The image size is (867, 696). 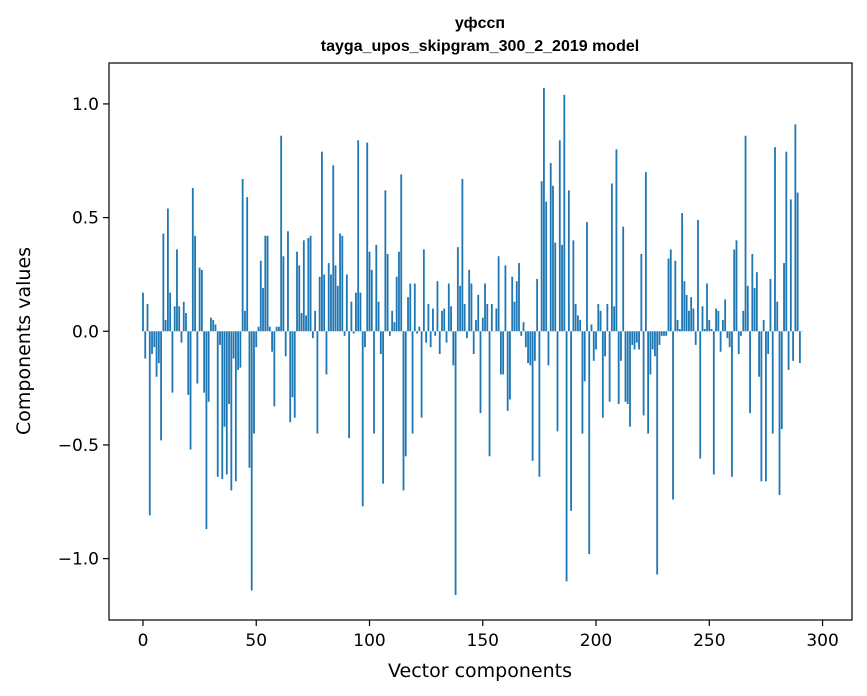 What do you see at coordinates (483, 641) in the screenshot?
I see `x-tick-label: 150` at bounding box center [483, 641].